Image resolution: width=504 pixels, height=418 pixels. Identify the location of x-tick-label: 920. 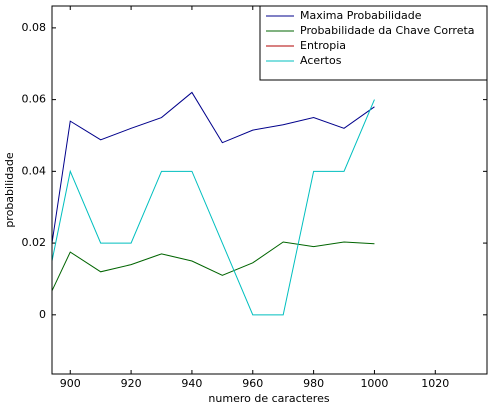
(131, 383).